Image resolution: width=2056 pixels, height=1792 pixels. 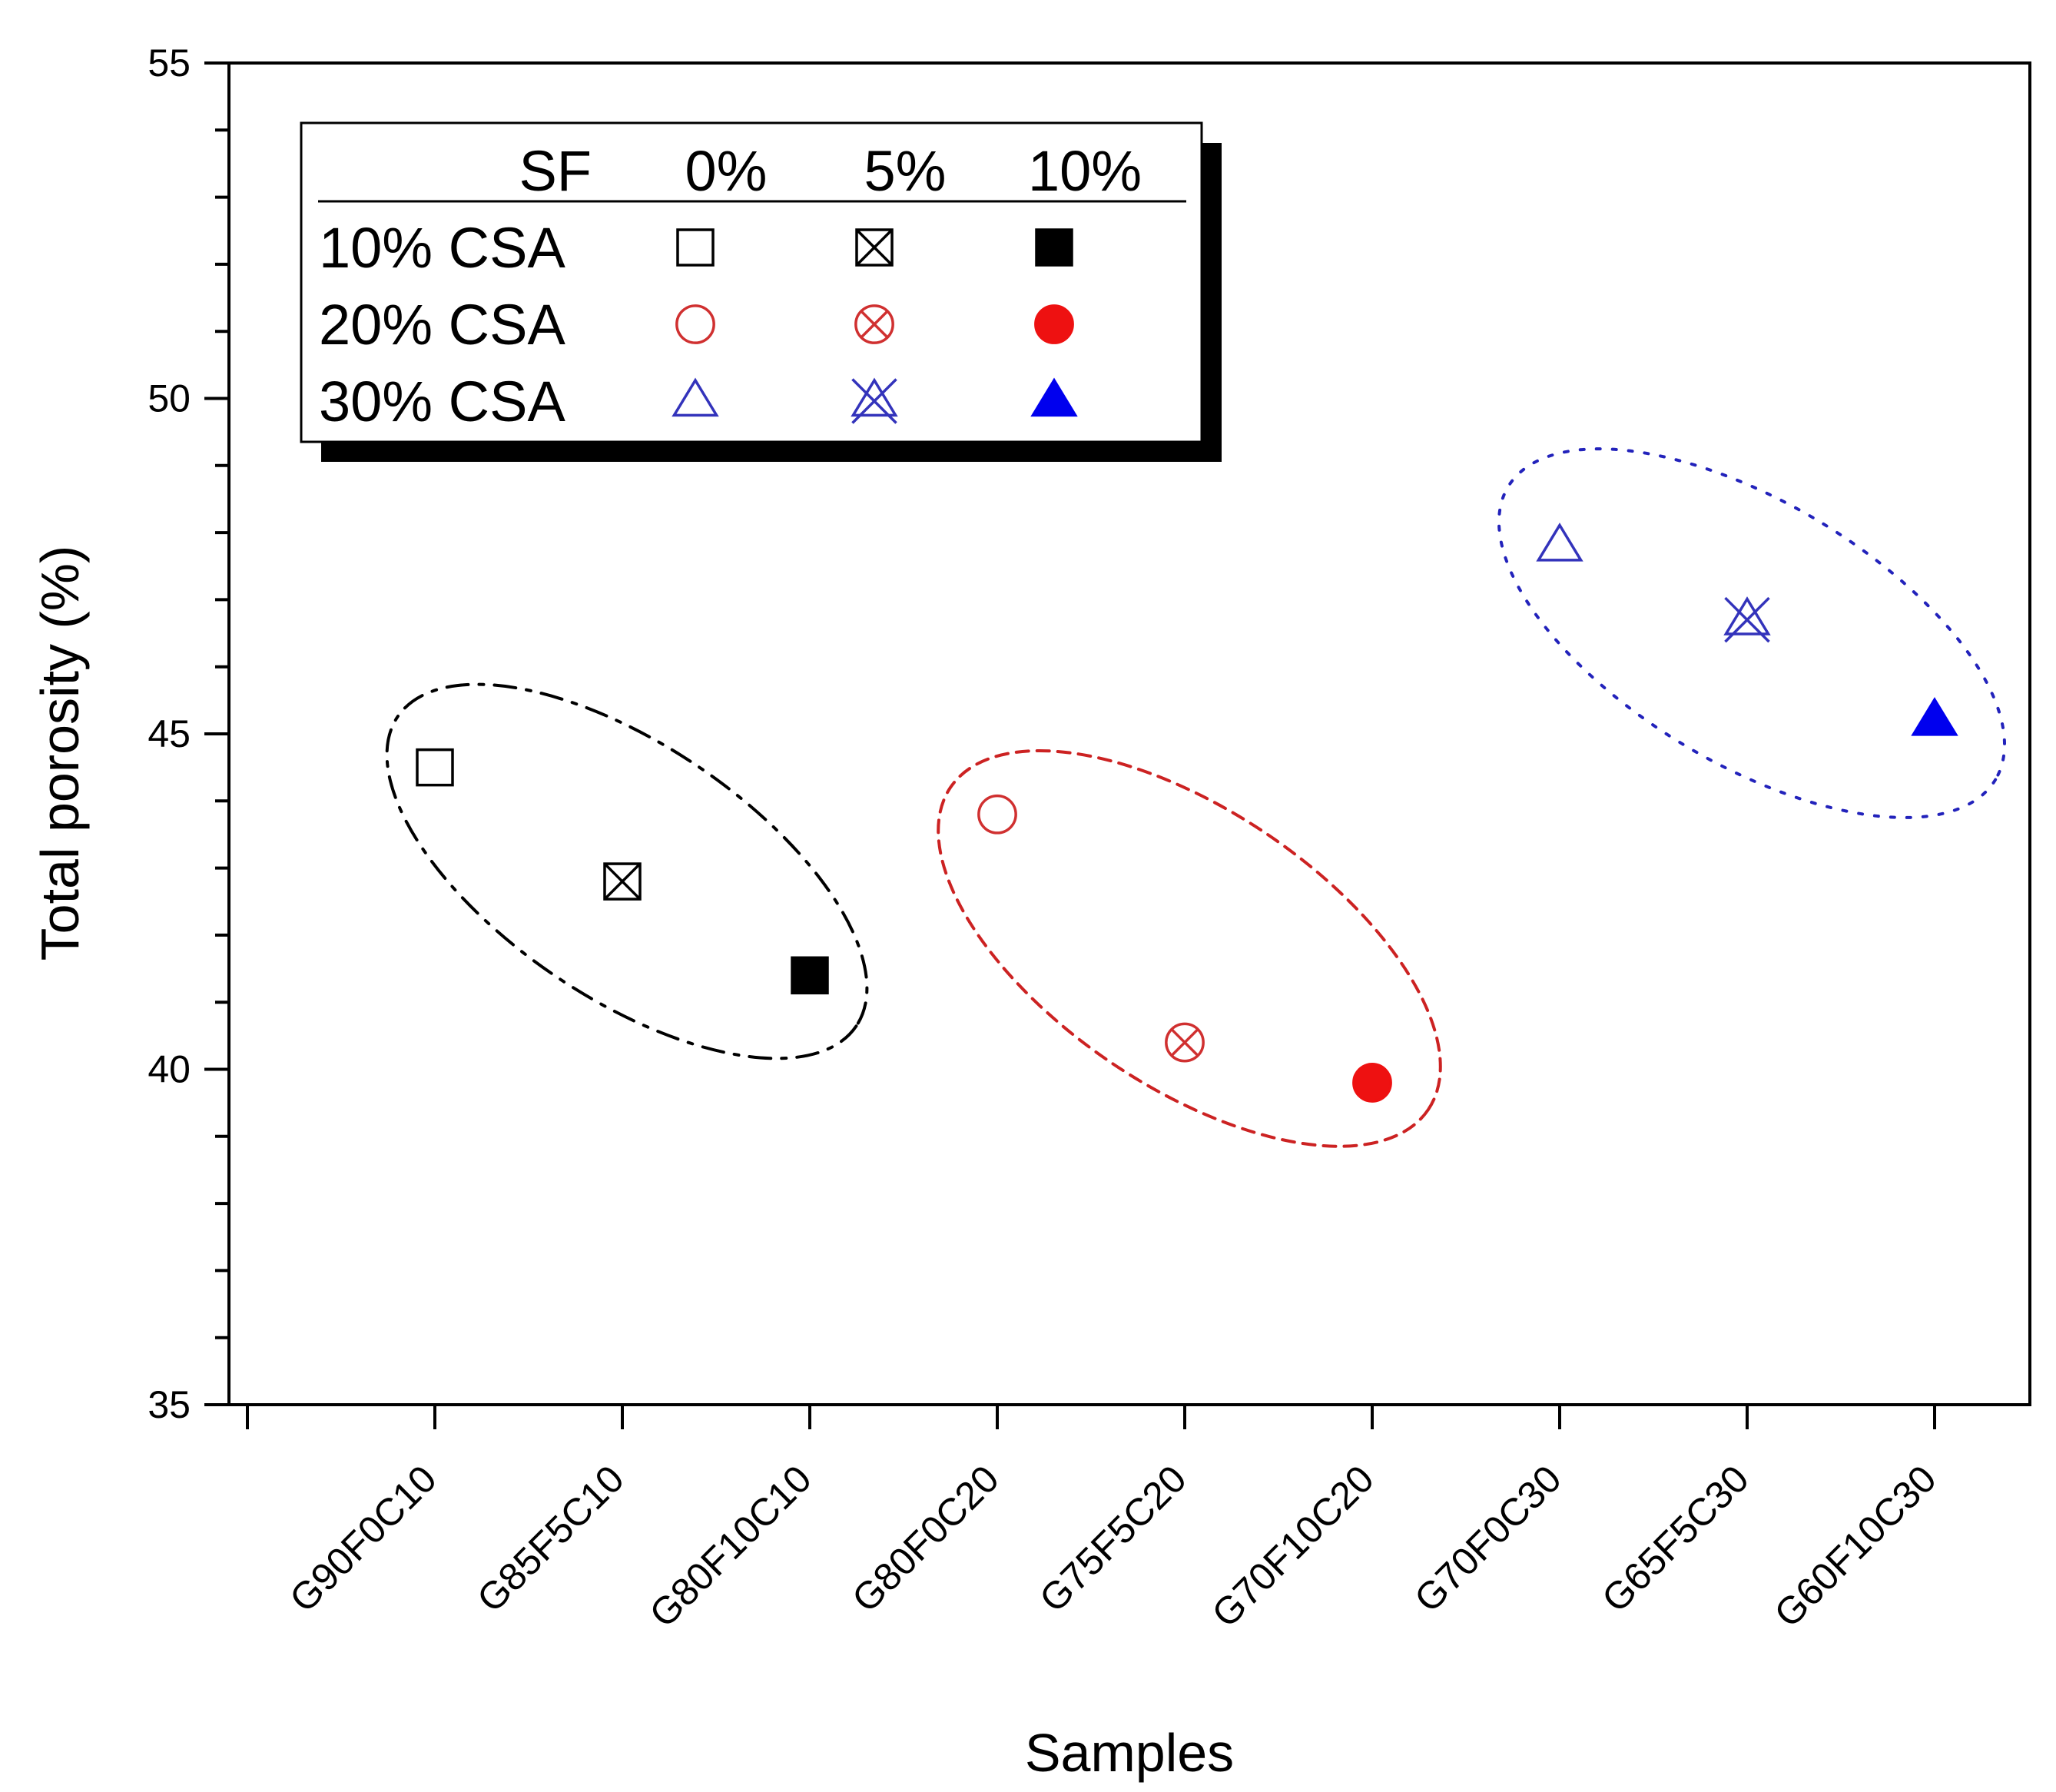 I want to click on y-tick-label: 50, so click(x=169, y=398).